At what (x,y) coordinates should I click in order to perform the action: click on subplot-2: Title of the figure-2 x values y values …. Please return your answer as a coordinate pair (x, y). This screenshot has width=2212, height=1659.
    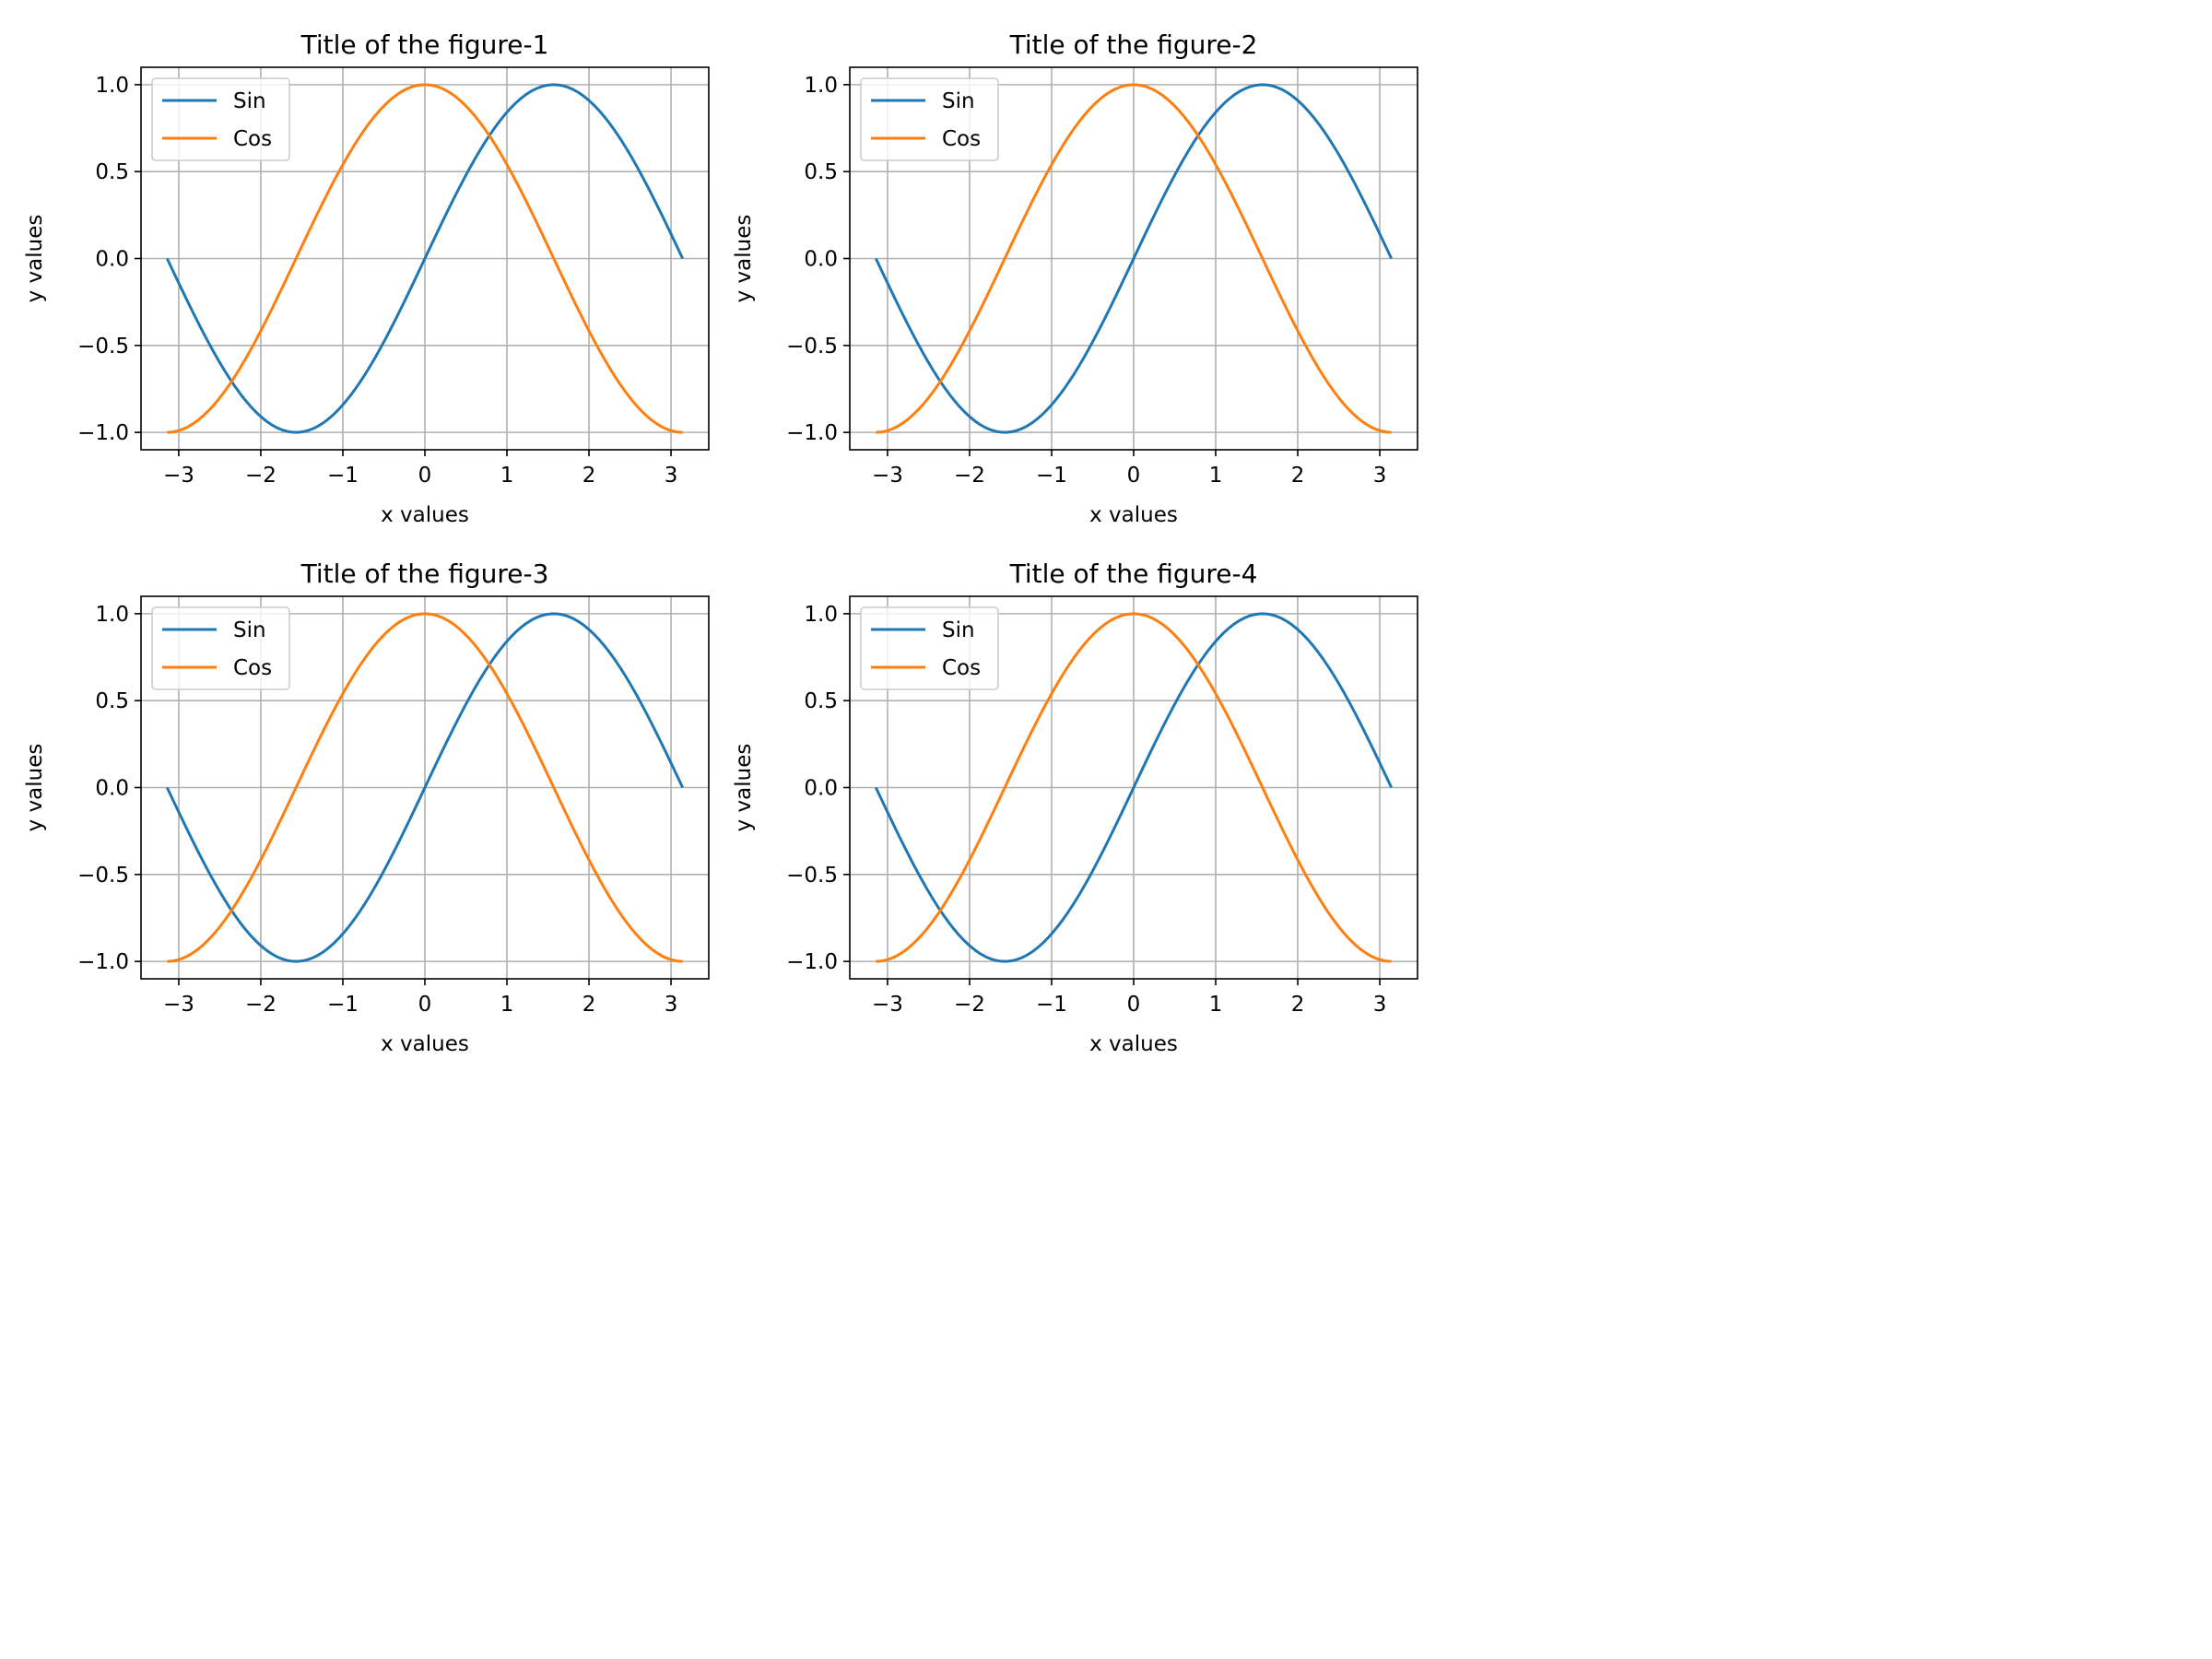
    Looking at the image, I should click on (1075, 278).